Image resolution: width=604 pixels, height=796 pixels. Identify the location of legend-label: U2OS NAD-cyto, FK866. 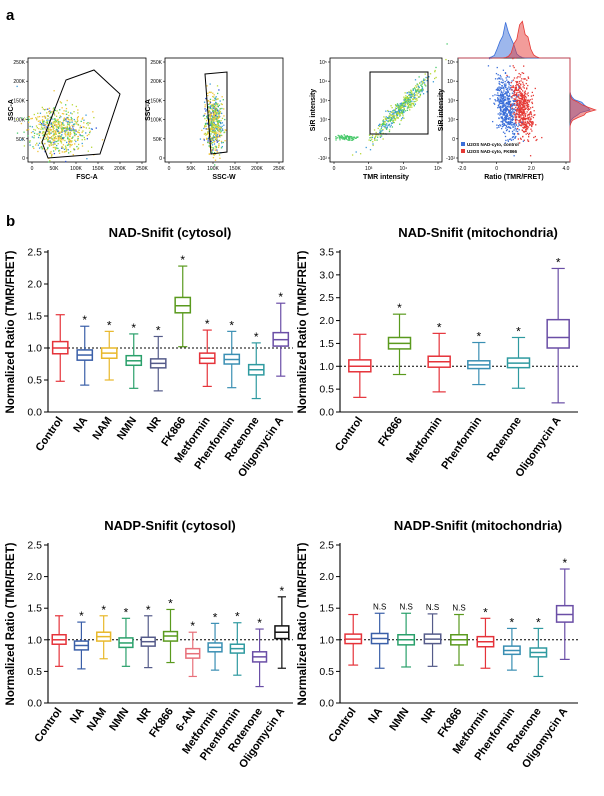
(492, 151).